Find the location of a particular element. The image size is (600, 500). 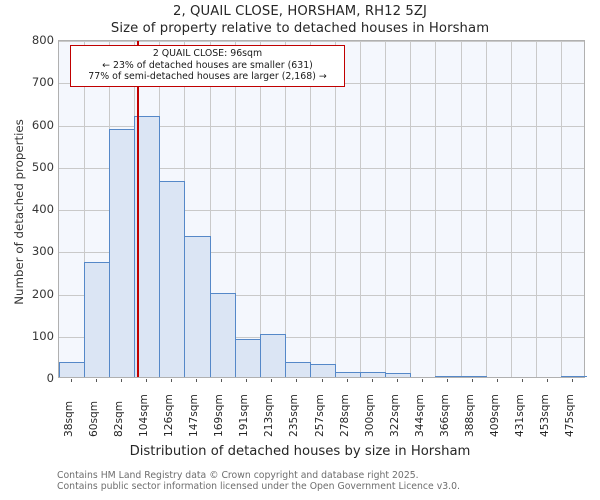

x-tick-label: 366sqm is located at coordinates (444, 415).